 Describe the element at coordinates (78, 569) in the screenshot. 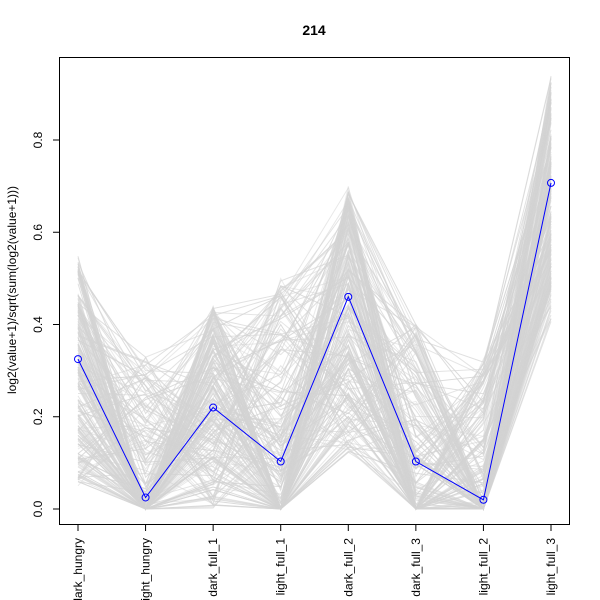

I see `x-tick-label: dark_hungry` at that location.